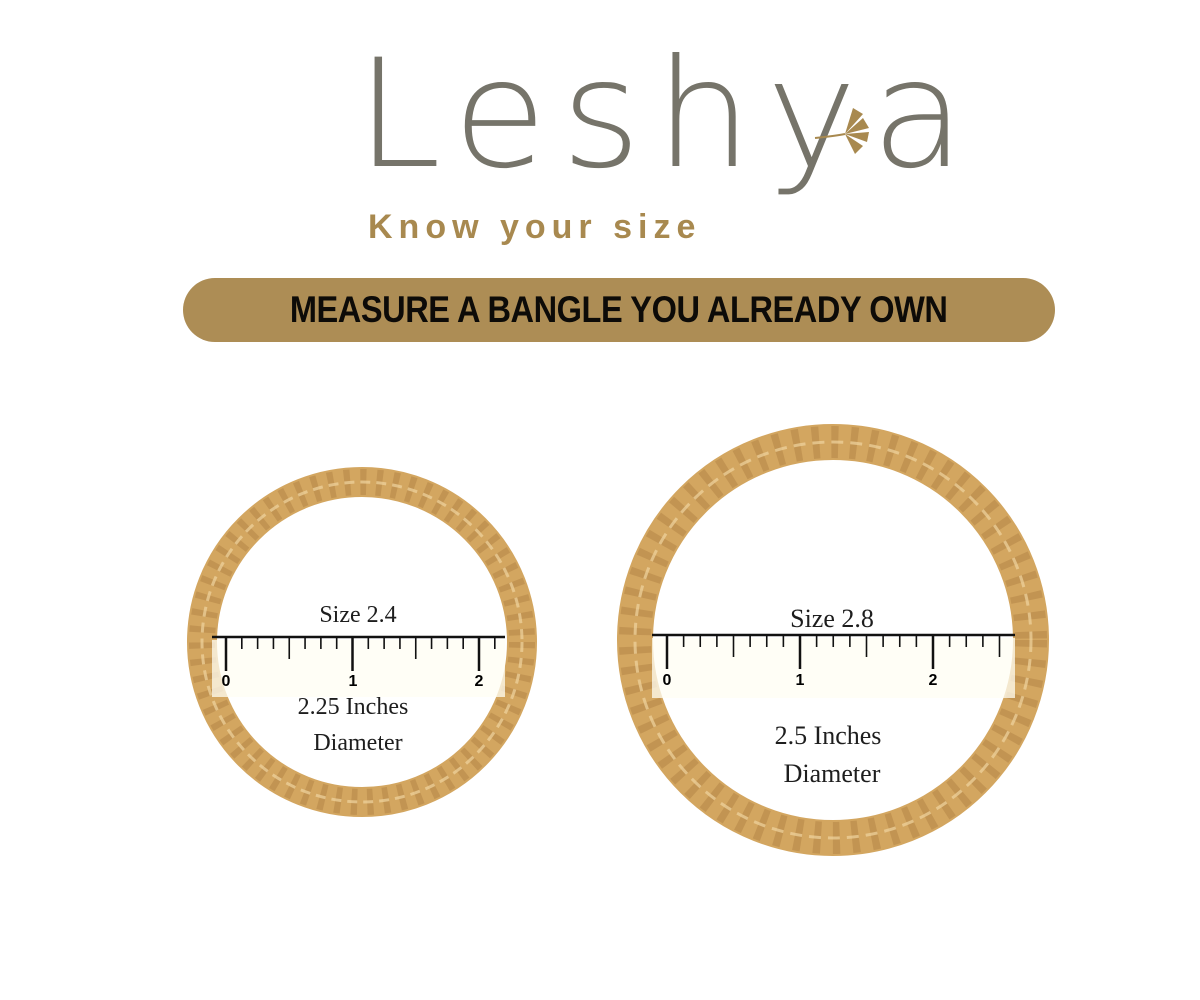  What do you see at coordinates (353, 707) in the screenshot?
I see `diameter-value: 2.25 Inches` at bounding box center [353, 707].